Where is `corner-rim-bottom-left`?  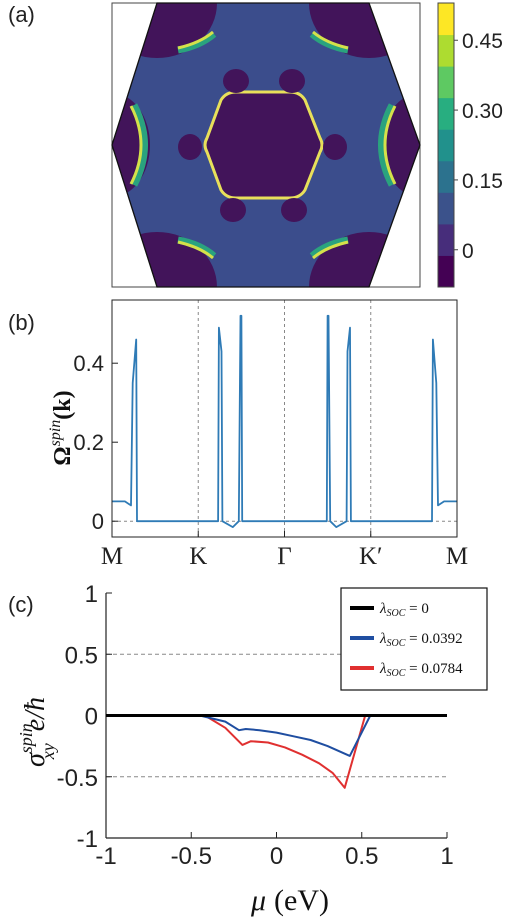 corner-rim-bottom-left is located at coordinates (197, 247).